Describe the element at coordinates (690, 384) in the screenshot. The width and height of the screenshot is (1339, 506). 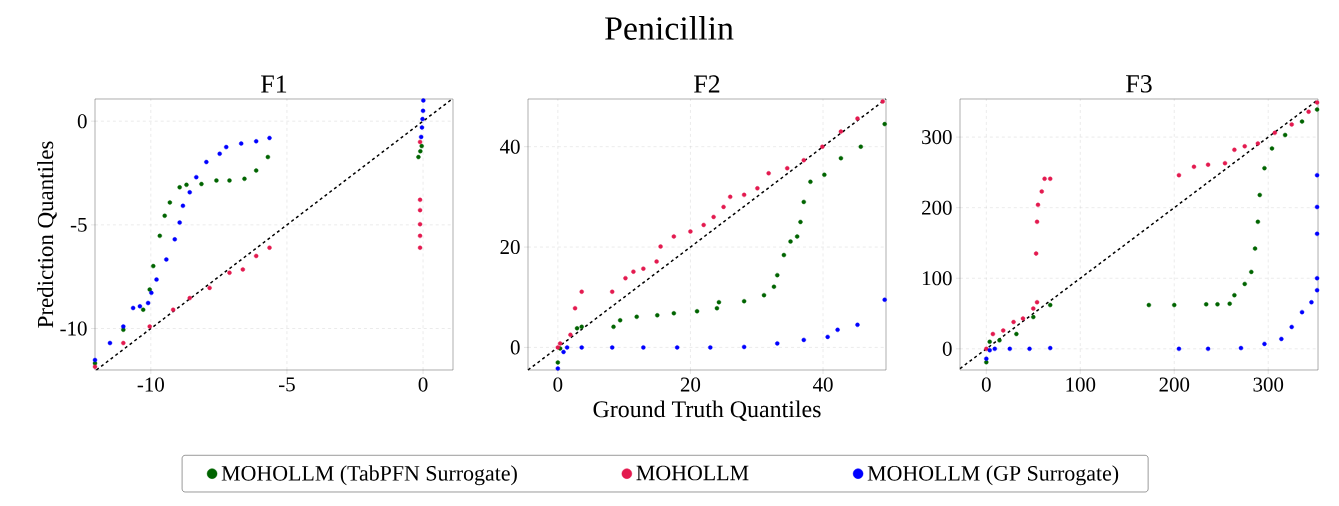
I see `x-tick-label: 20` at that location.